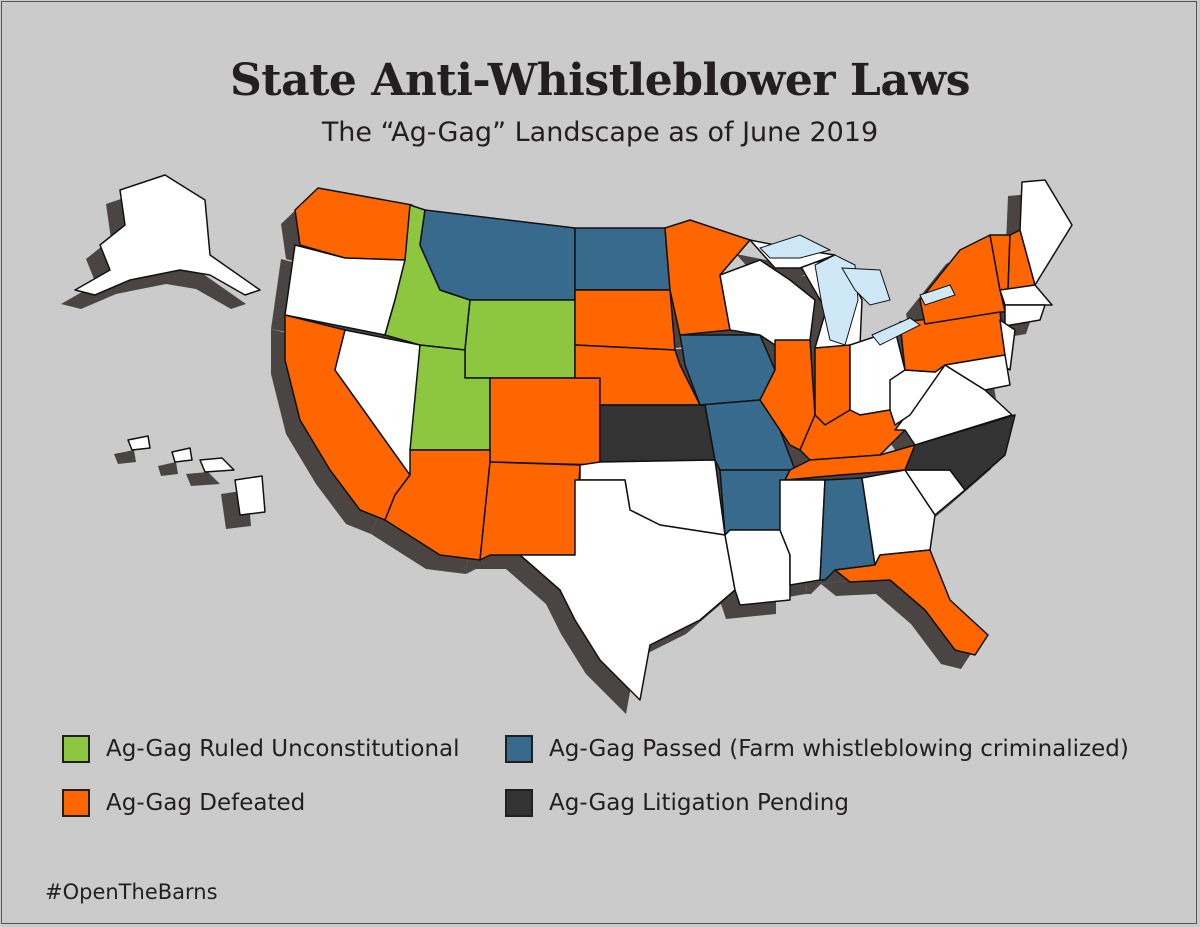 This screenshot has height=927, width=1200. I want to click on state-mt, so click(497, 255).